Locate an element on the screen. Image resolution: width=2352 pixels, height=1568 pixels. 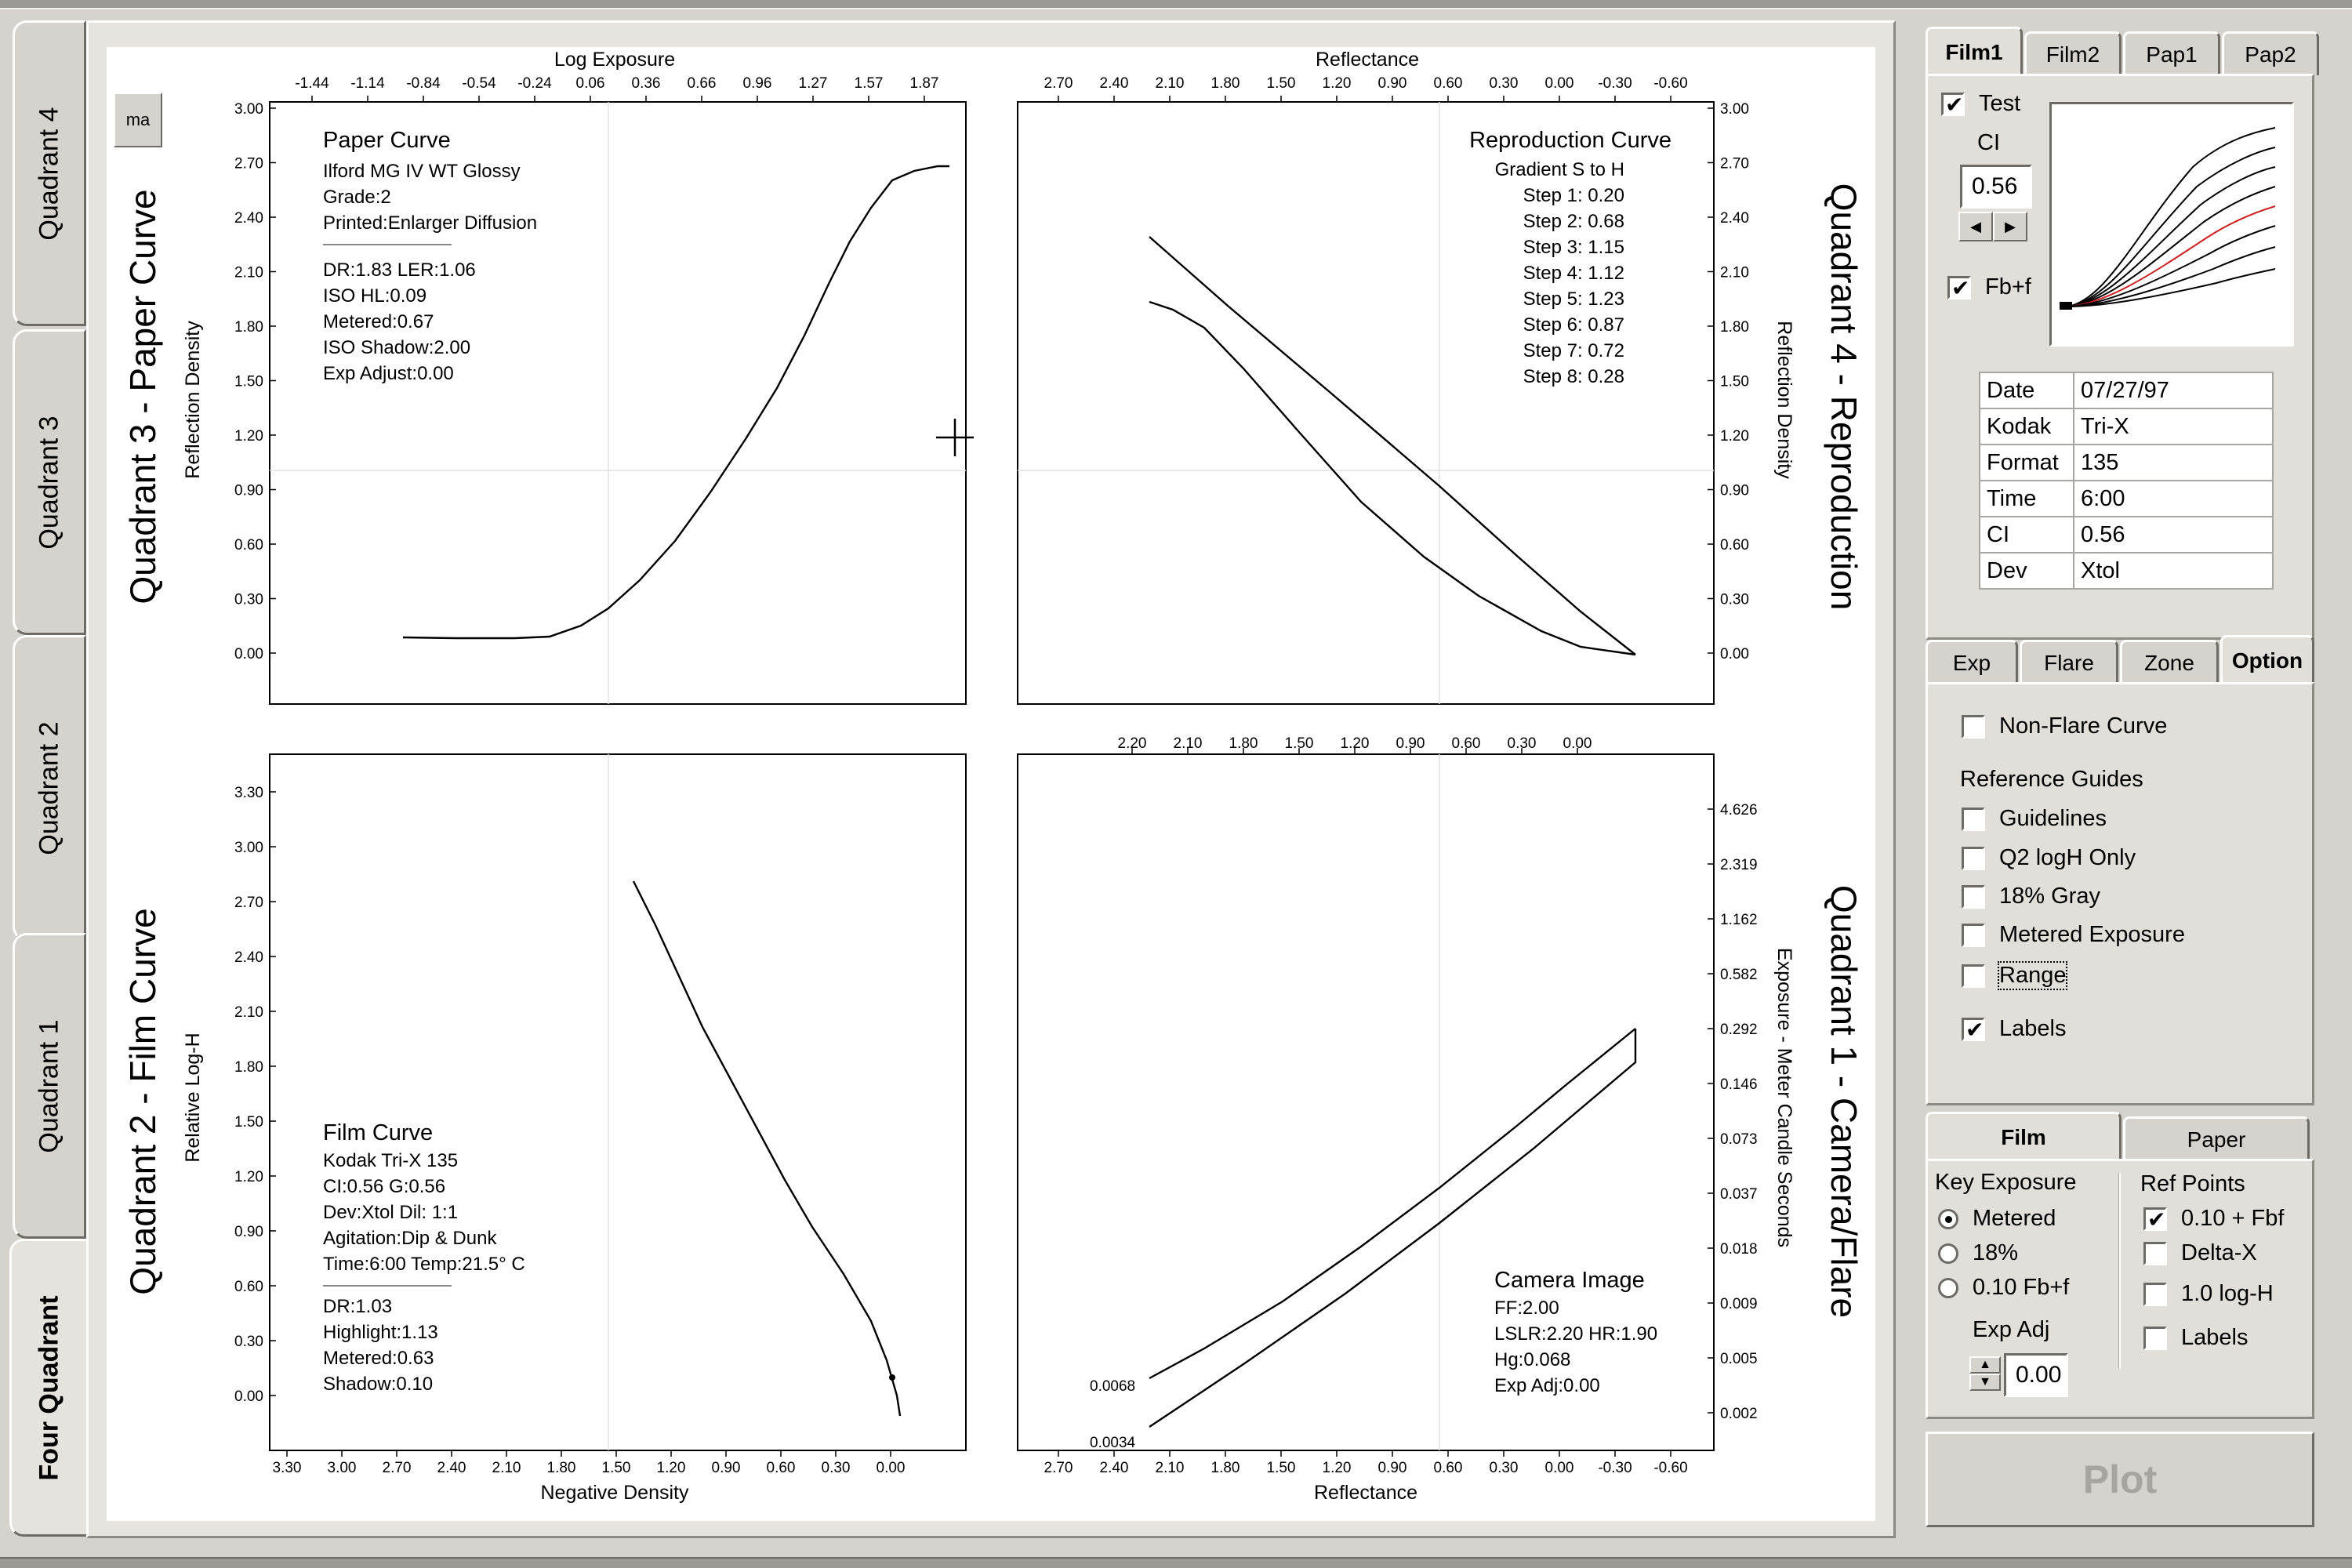
exp-adj-stepper: ▲ ▼ is located at coordinates (1985, 1373).